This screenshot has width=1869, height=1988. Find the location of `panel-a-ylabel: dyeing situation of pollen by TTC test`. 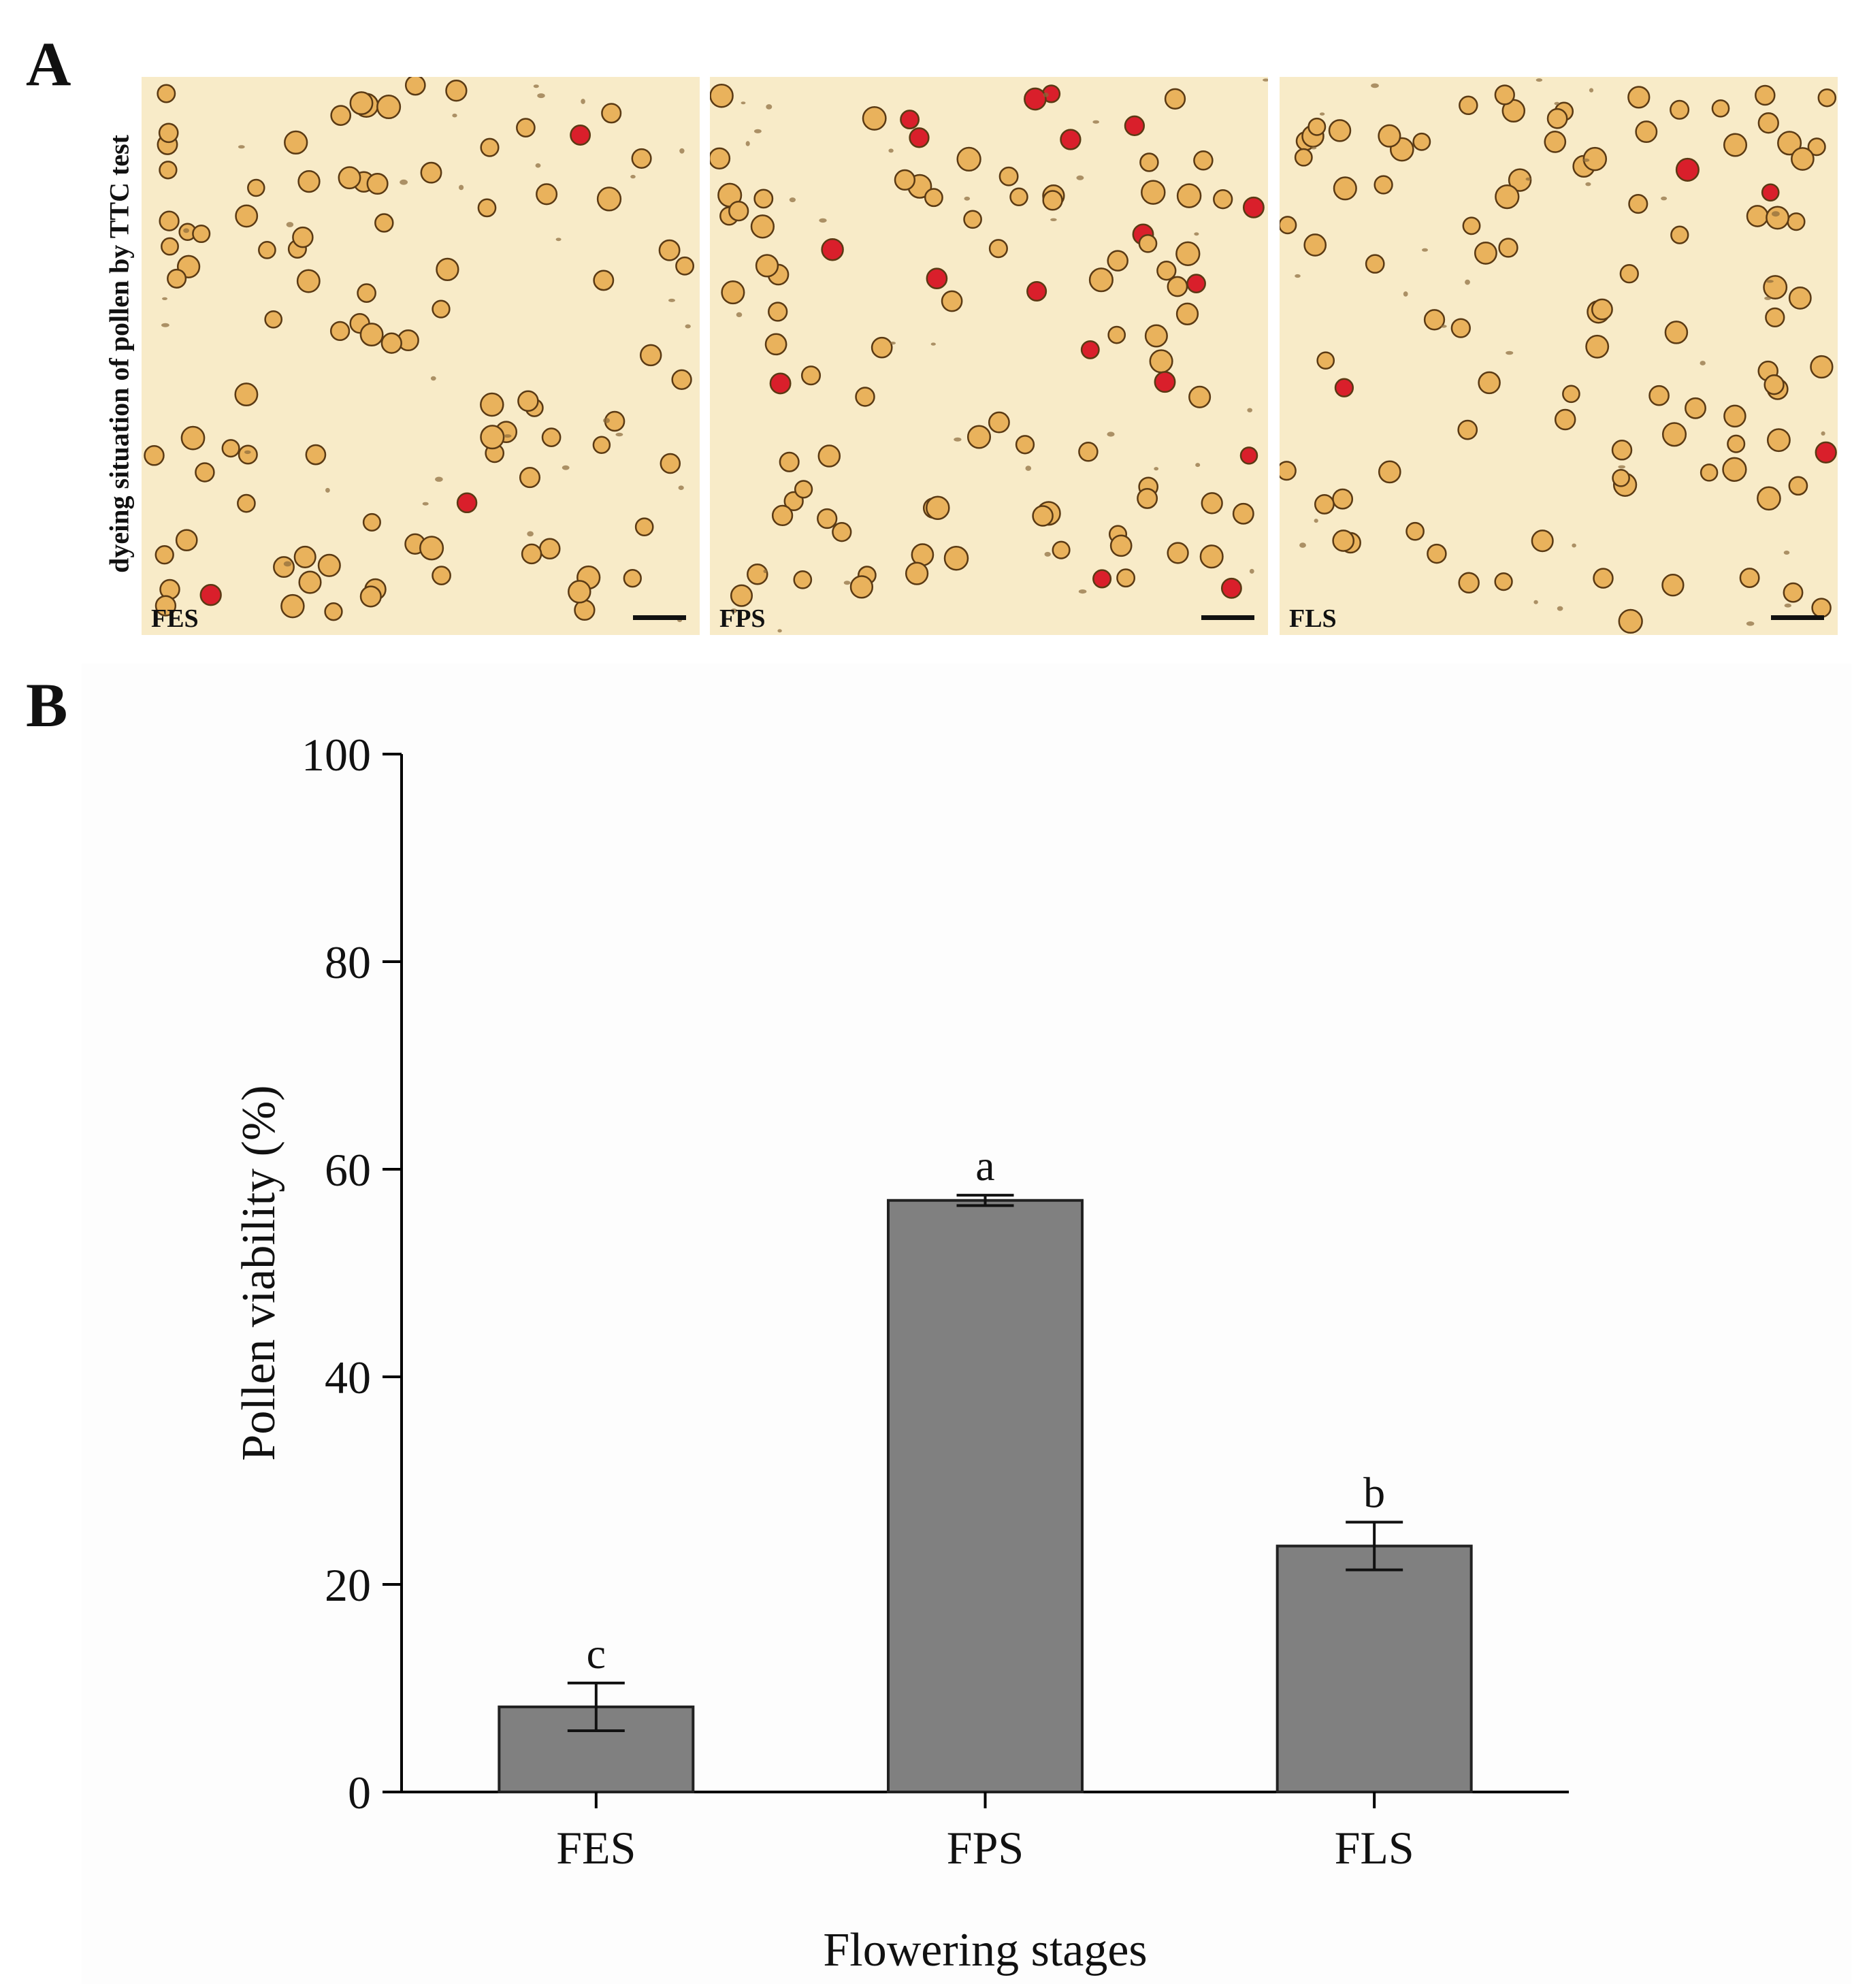

panel-a-ylabel: dyeing situation of pollen by TTC test is located at coordinates (119, 354).